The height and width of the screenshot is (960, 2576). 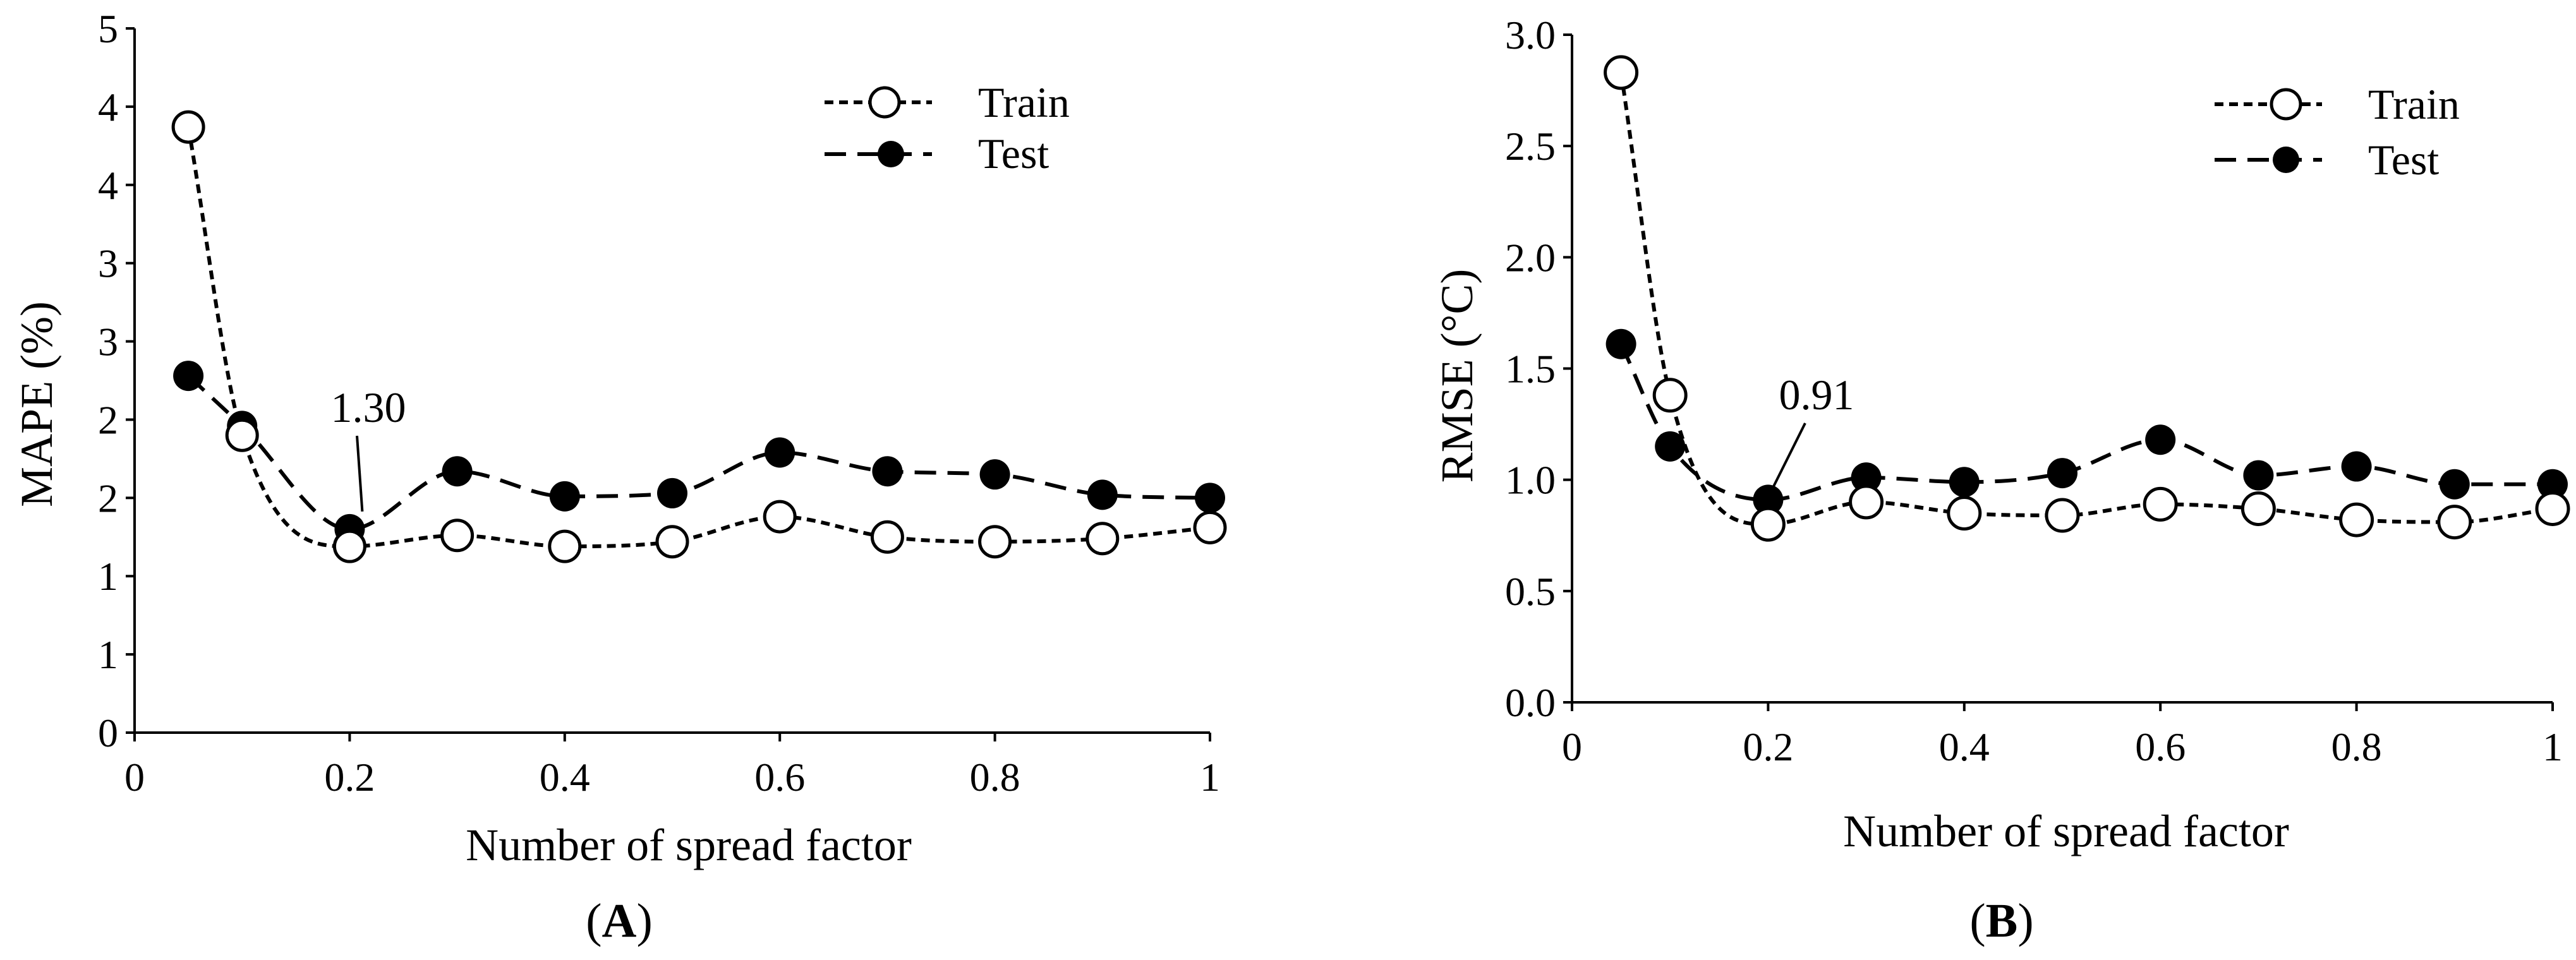 I want to click on b-x-tick-label: 0.8, so click(x=2356, y=746).